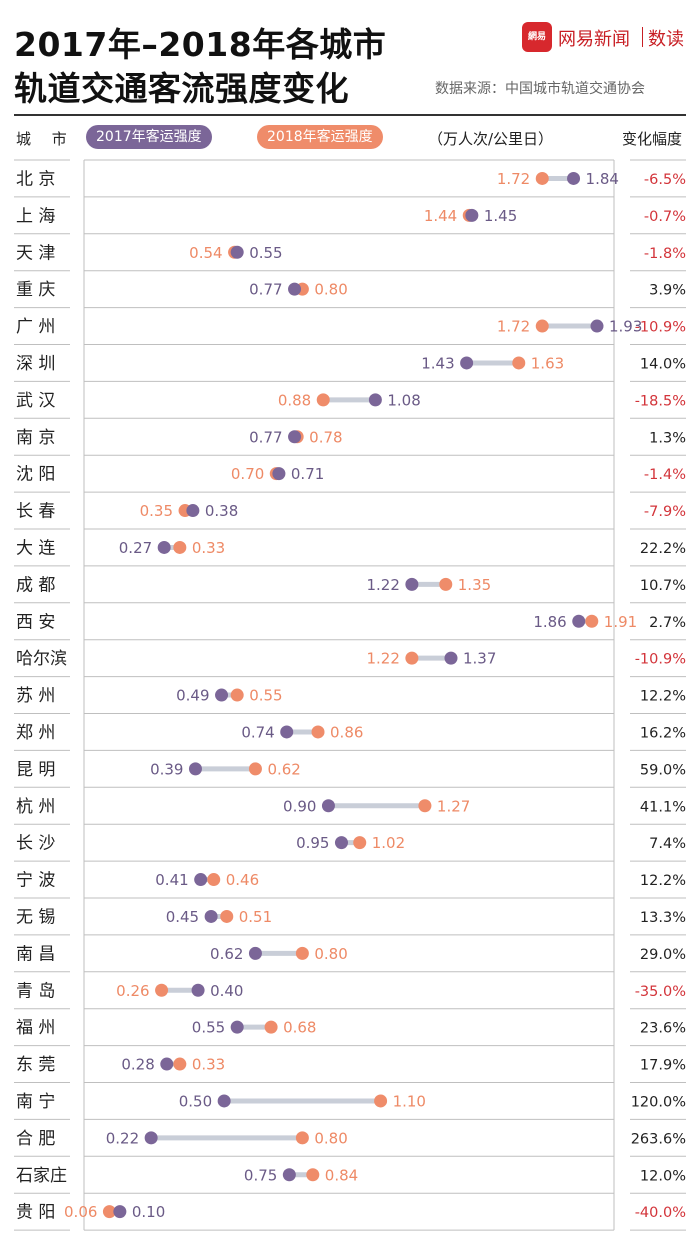  Describe the element at coordinates (658, 1139) in the screenshot. I see `change-value: 263.6%` at that location.